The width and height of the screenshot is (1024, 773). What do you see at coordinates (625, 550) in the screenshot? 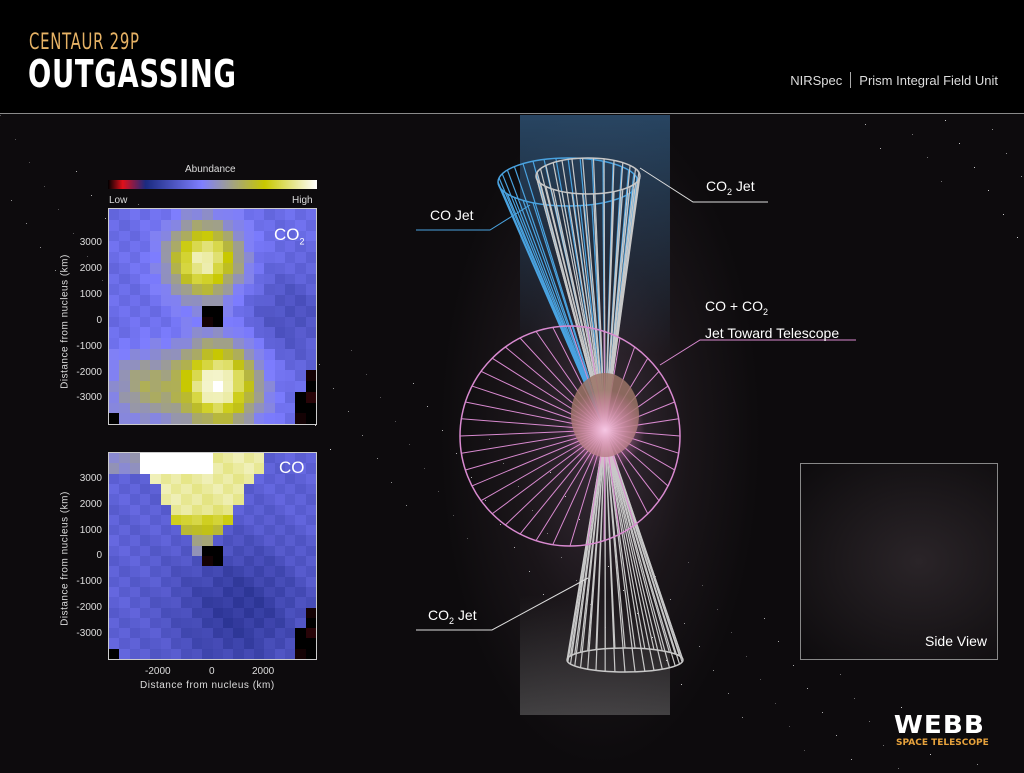
I see `co2-jet-bottom-line` at bounding box center [625, 550].